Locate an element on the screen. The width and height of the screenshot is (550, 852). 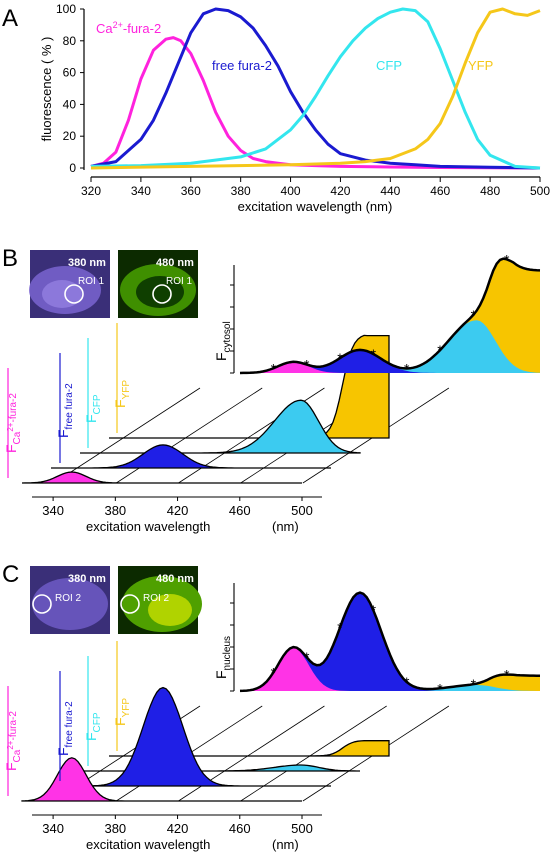
image-480nm: 480 nm ROI 2 is located at coordinates (160, 600).